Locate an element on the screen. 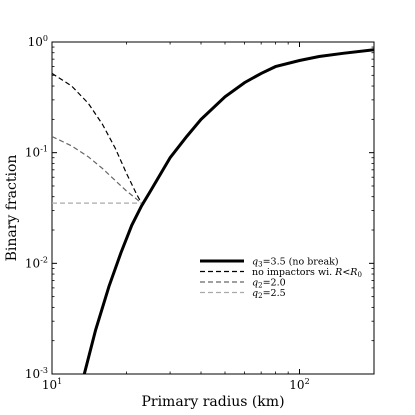  x-tick-label: 101 is located at coordinates (52, 384).